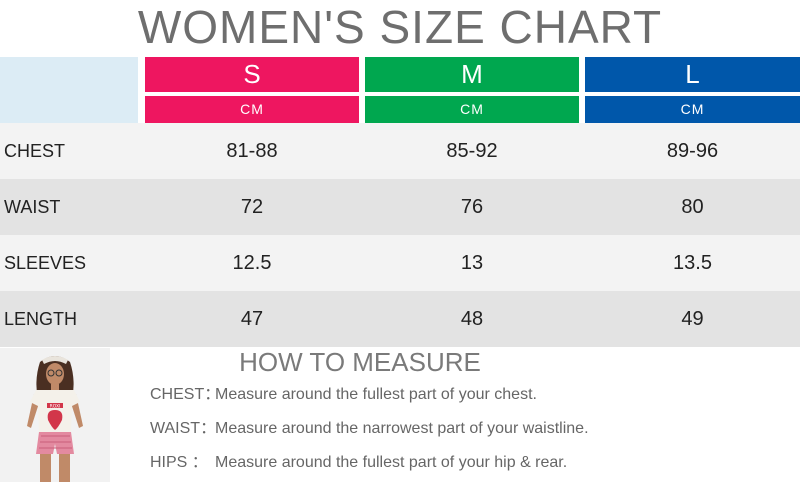  What do you see at coordinates (400, 27) in the screenshot?
I see `chart-title: WOMEN'S SIZE CHART` at bounding box center [400, 27].